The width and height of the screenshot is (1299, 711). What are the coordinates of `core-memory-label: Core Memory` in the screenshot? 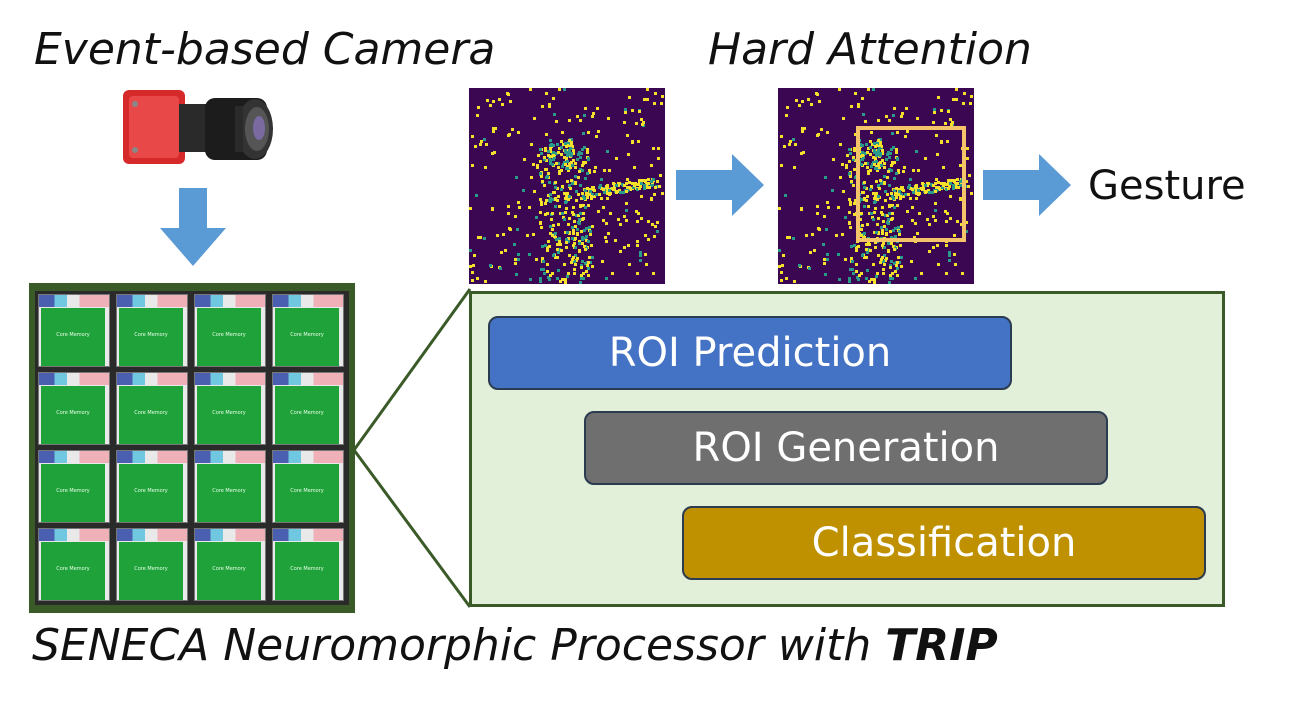 It's located at (229, 413).